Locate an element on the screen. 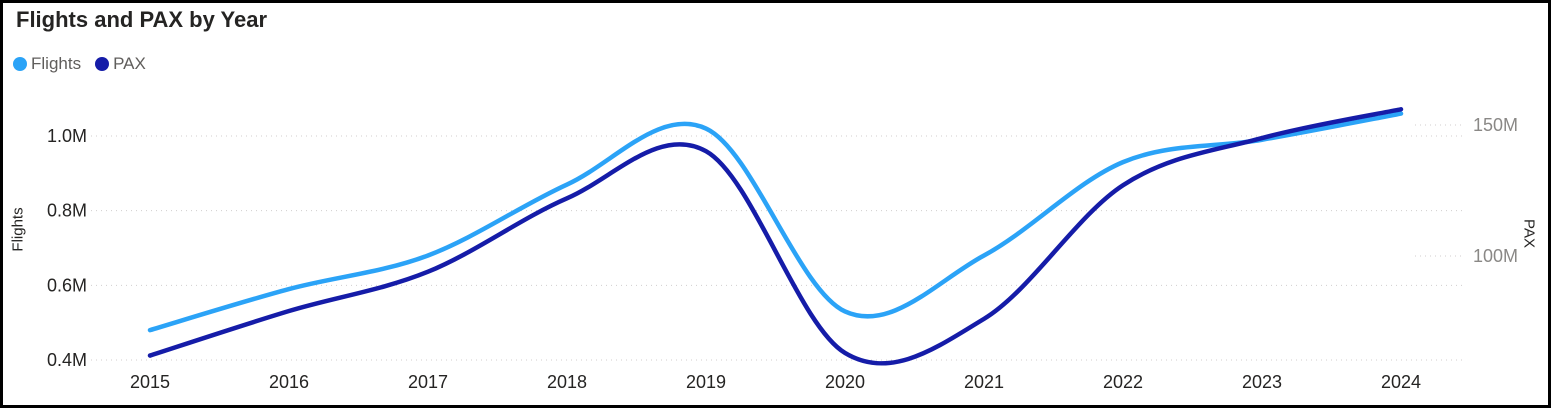 The image size is (1551, 408). x-axis-tick-label: 2016 is located at coordinates (289, 382).